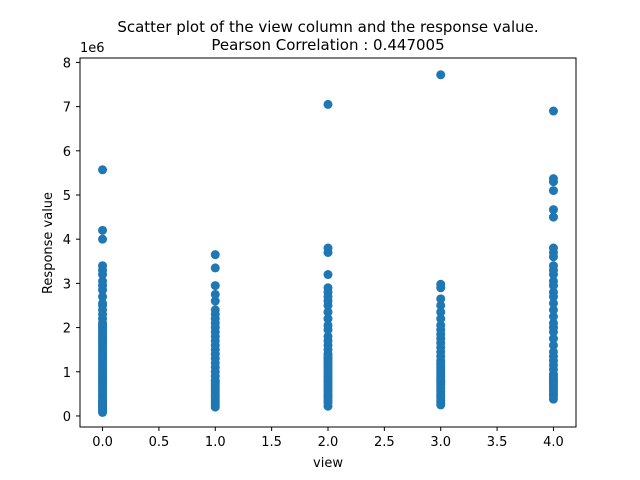 This screenshot has height=480, width=640. I want to click on y-axis-offset-label: 1e6, so click(92, 48).